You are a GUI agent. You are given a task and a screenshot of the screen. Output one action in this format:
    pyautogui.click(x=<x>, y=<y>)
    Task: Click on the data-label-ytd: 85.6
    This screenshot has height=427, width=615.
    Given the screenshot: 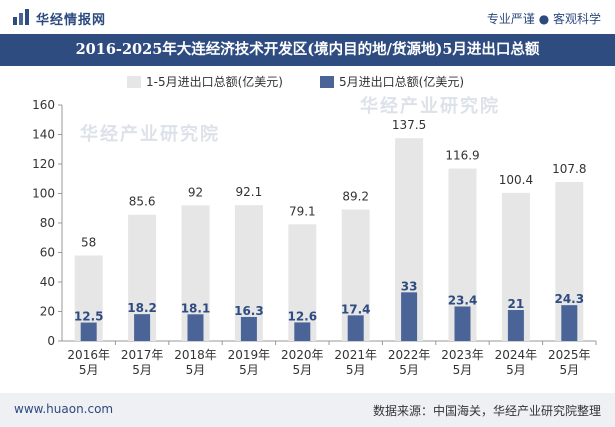 What is the action you would take?
    pyautogui.click(x=142, y=202)
    